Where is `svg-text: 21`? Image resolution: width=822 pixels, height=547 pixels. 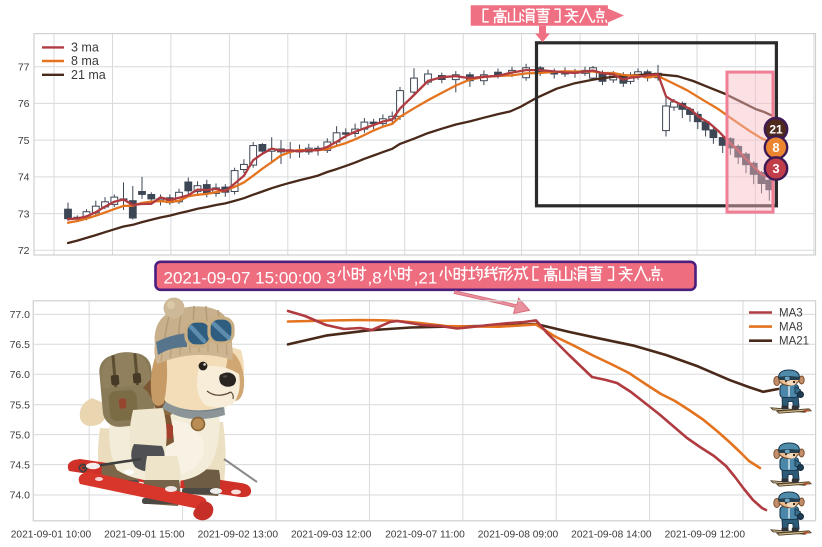 svg-text: 21 is located at coordinates (776, 130).